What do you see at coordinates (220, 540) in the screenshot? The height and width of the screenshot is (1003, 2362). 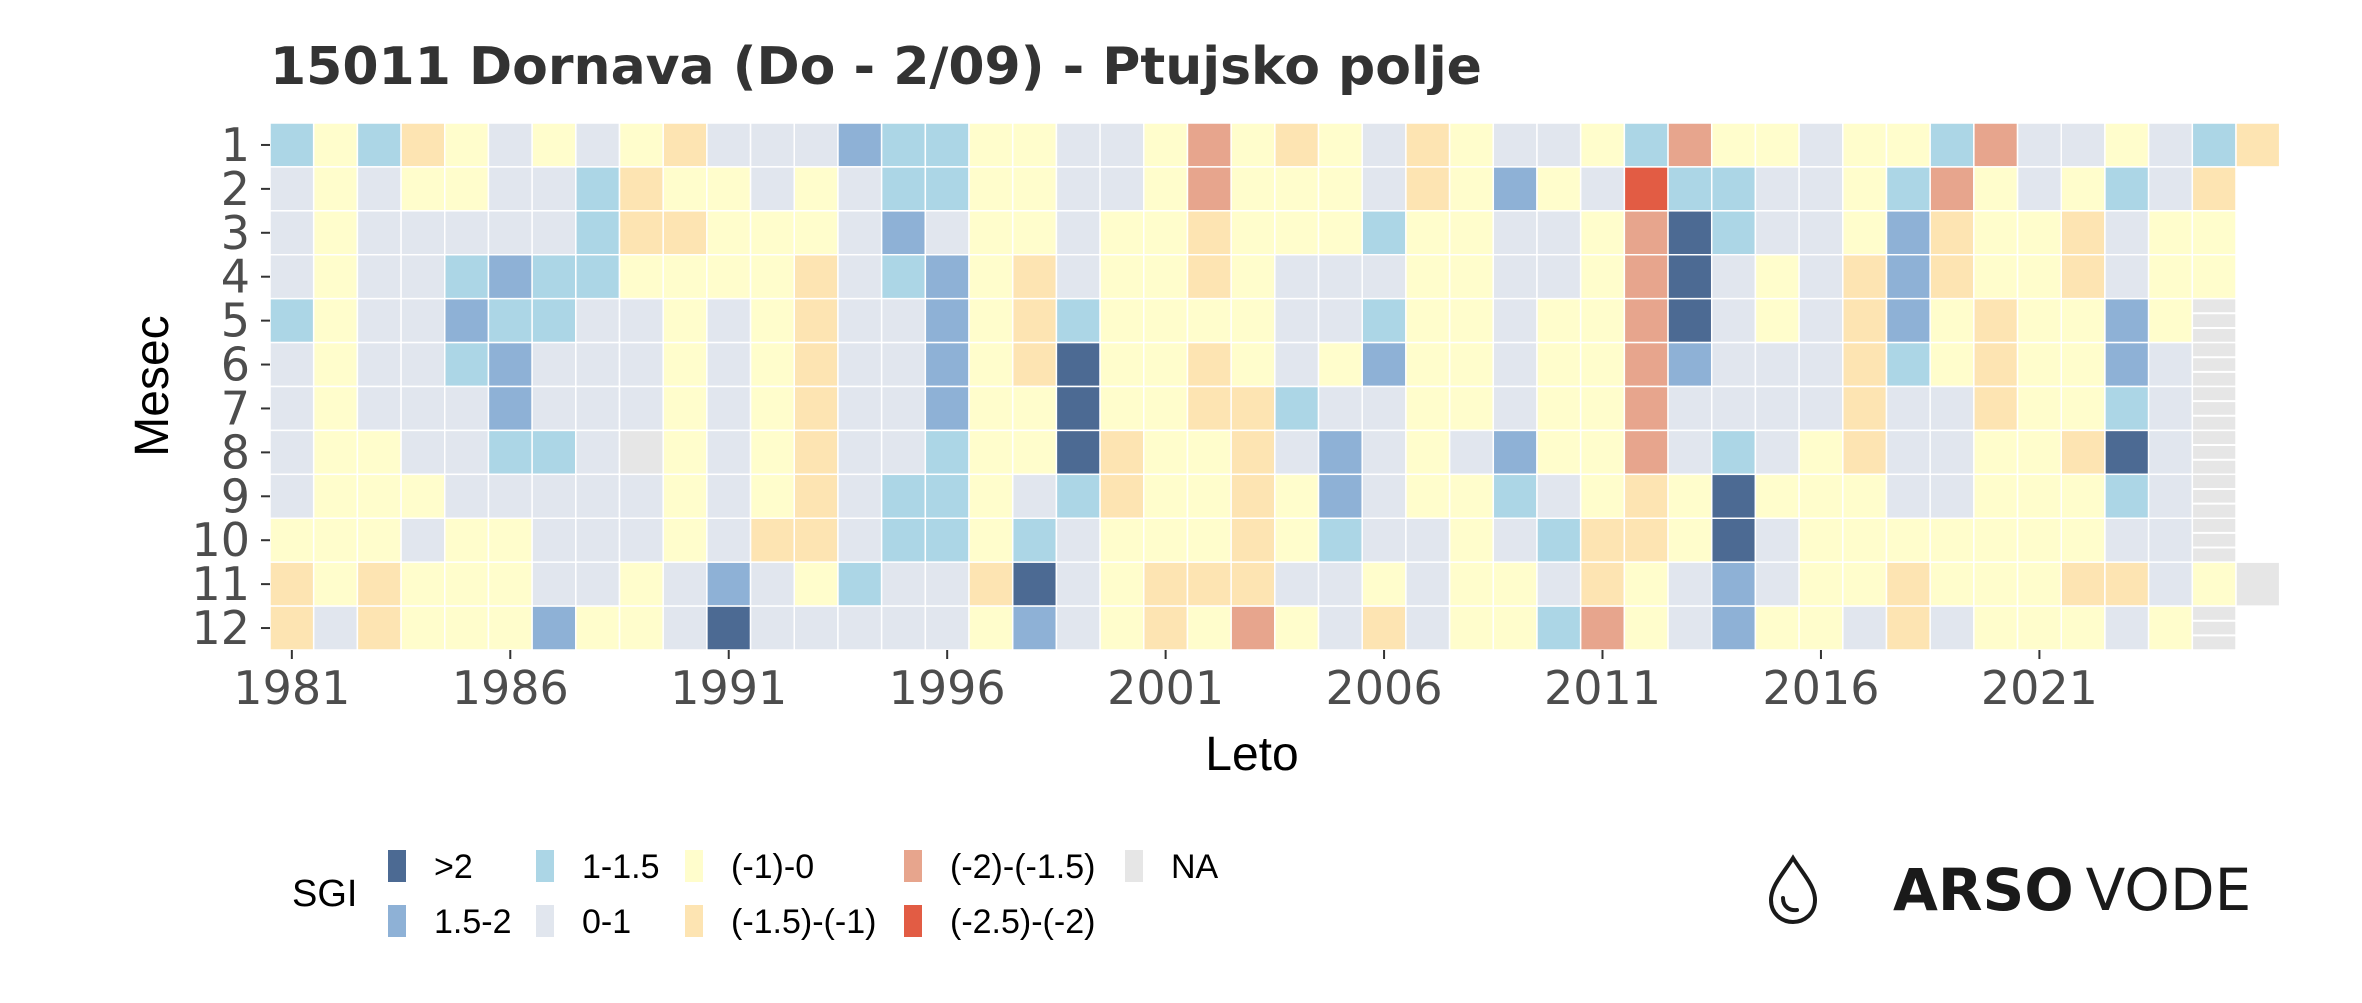 I see `y-tick-label: 10` at bounding box center [220, 540].